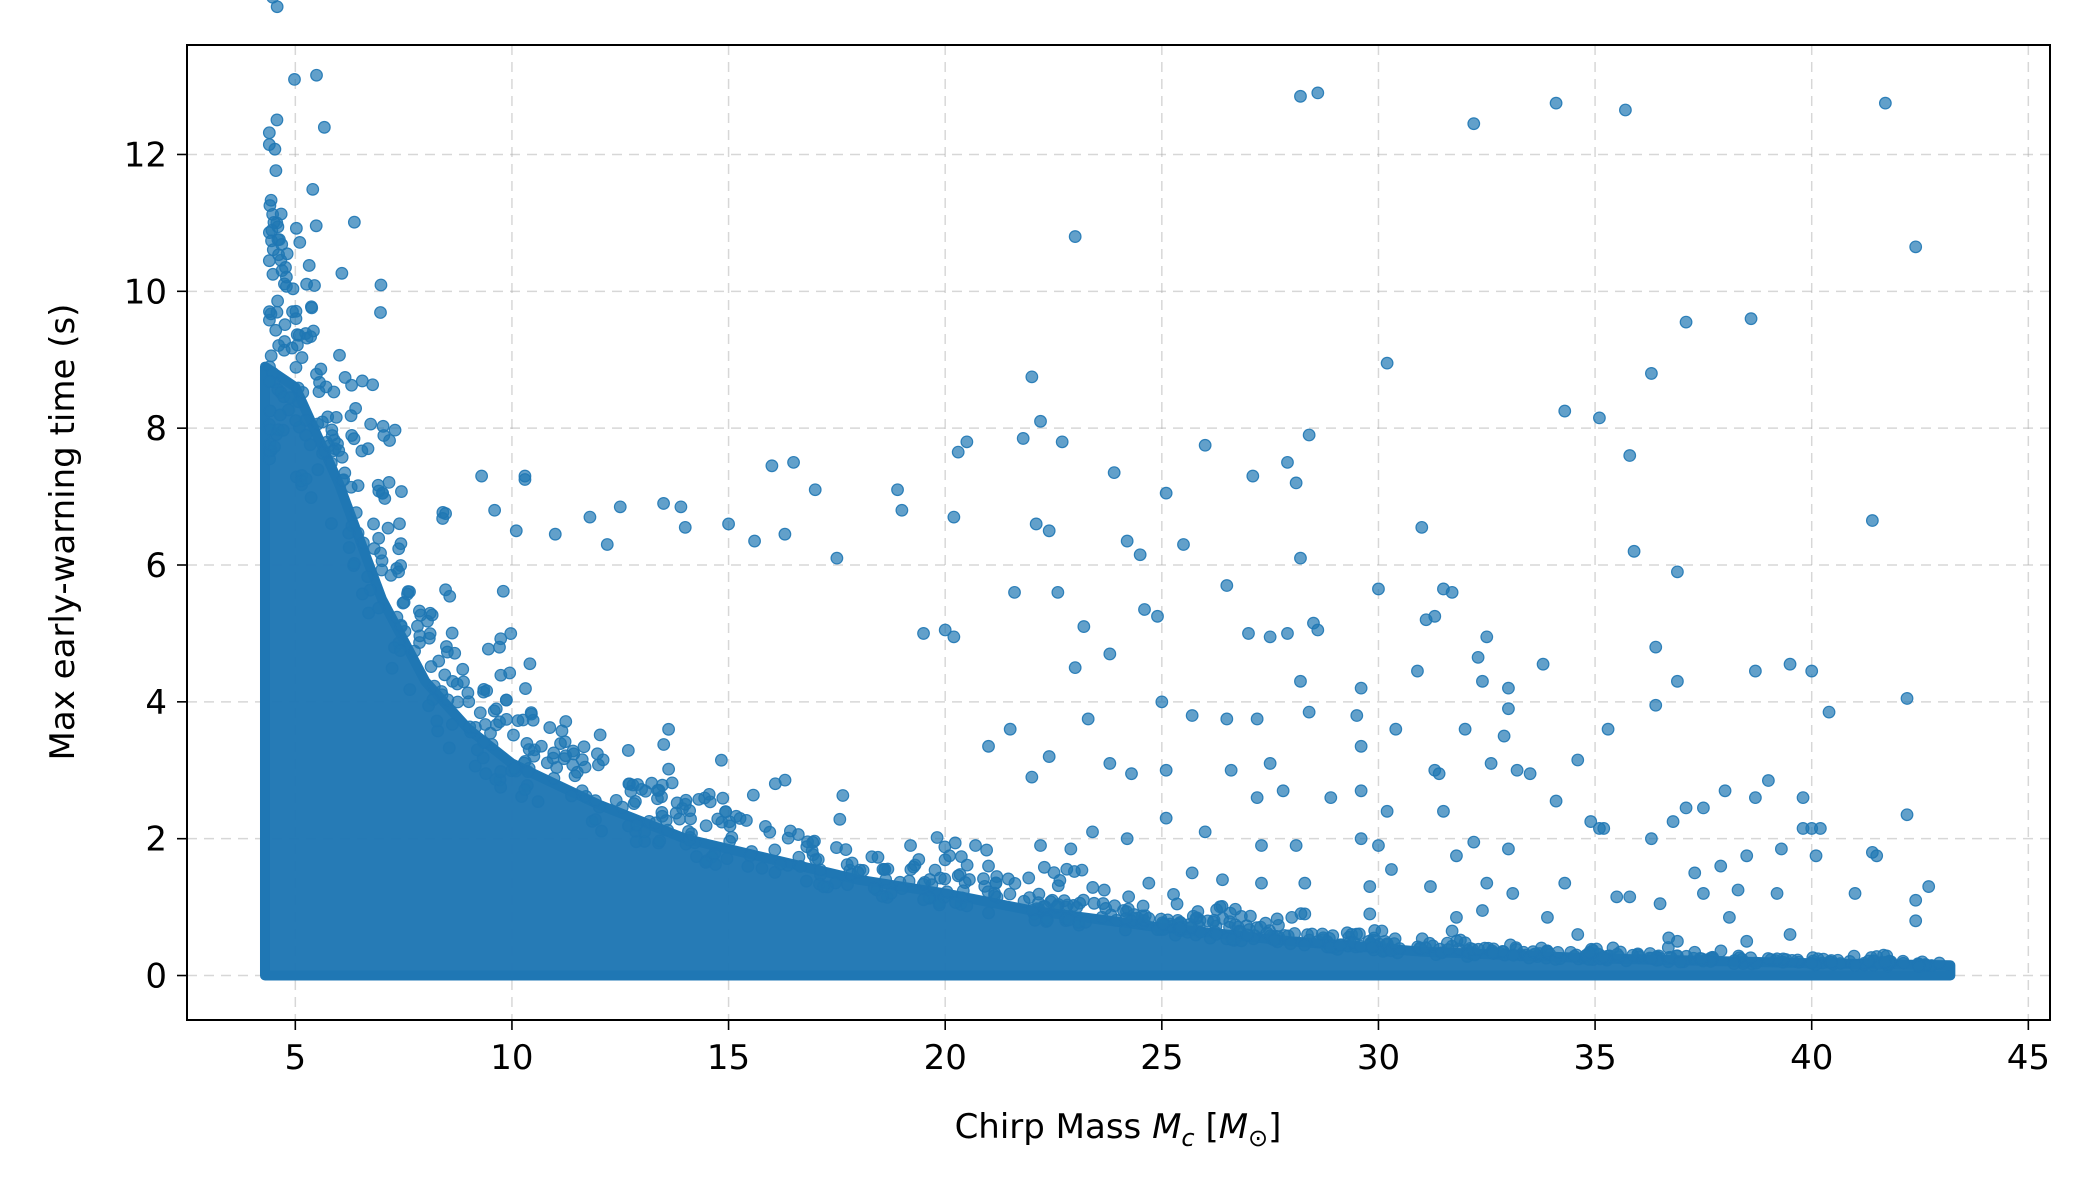  I want to click on x-tick-label: 45, so click(2028, 1058).